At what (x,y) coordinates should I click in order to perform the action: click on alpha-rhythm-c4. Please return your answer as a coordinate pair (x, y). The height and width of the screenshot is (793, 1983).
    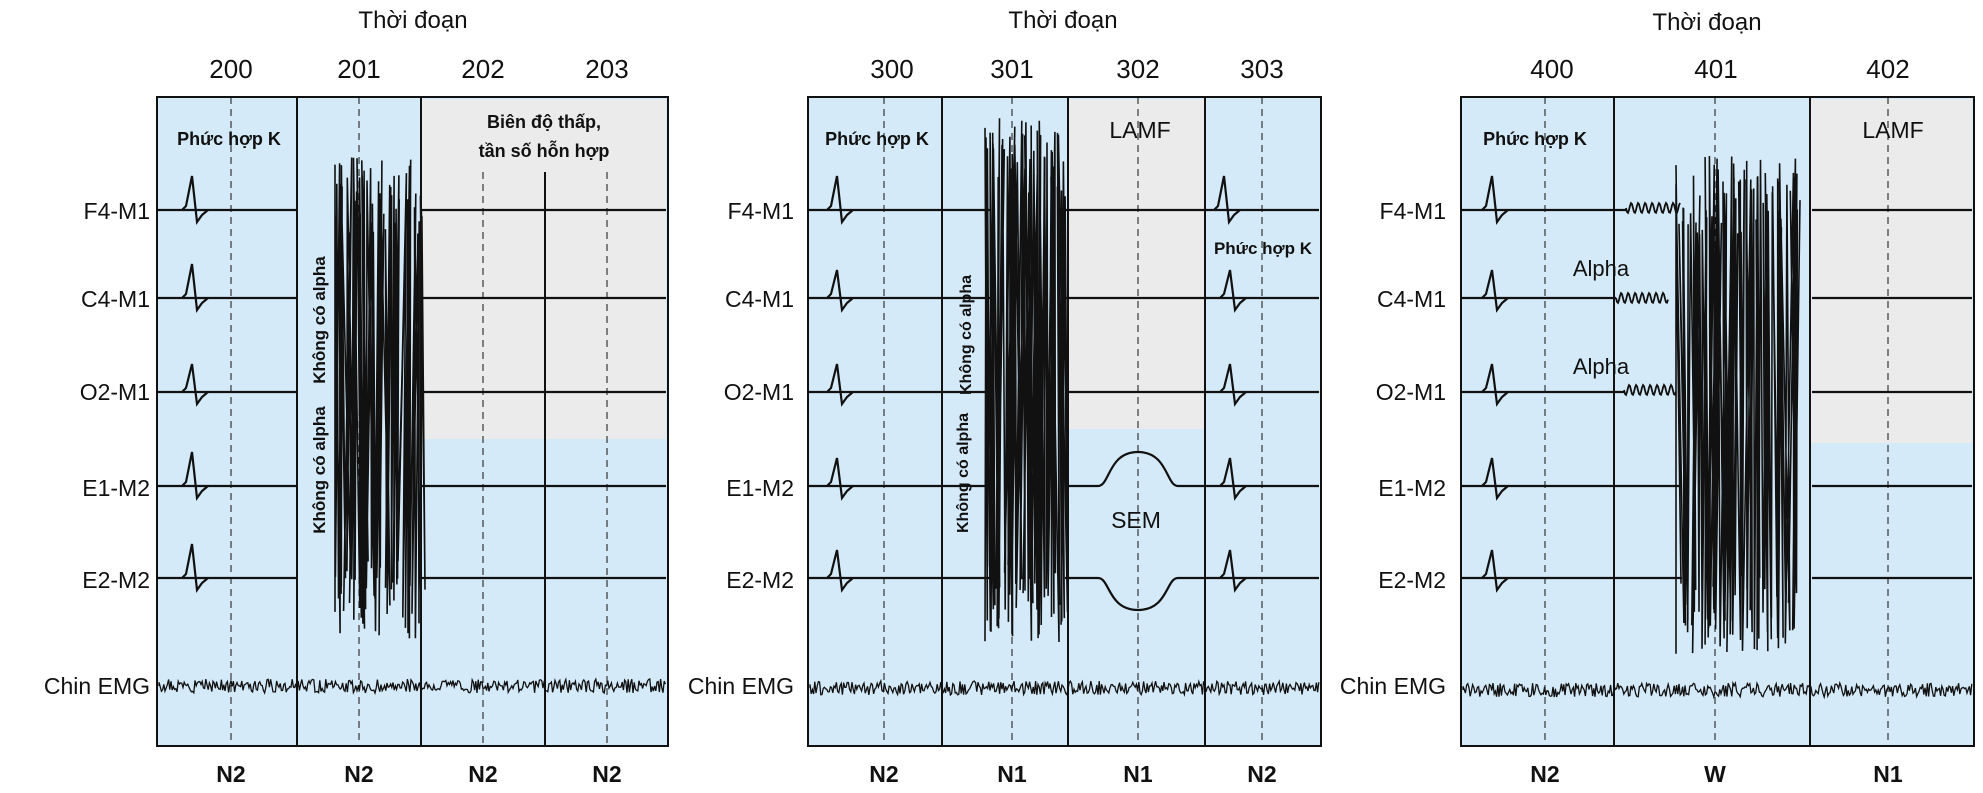
    Looking at the image, I should click on (1642, 298).